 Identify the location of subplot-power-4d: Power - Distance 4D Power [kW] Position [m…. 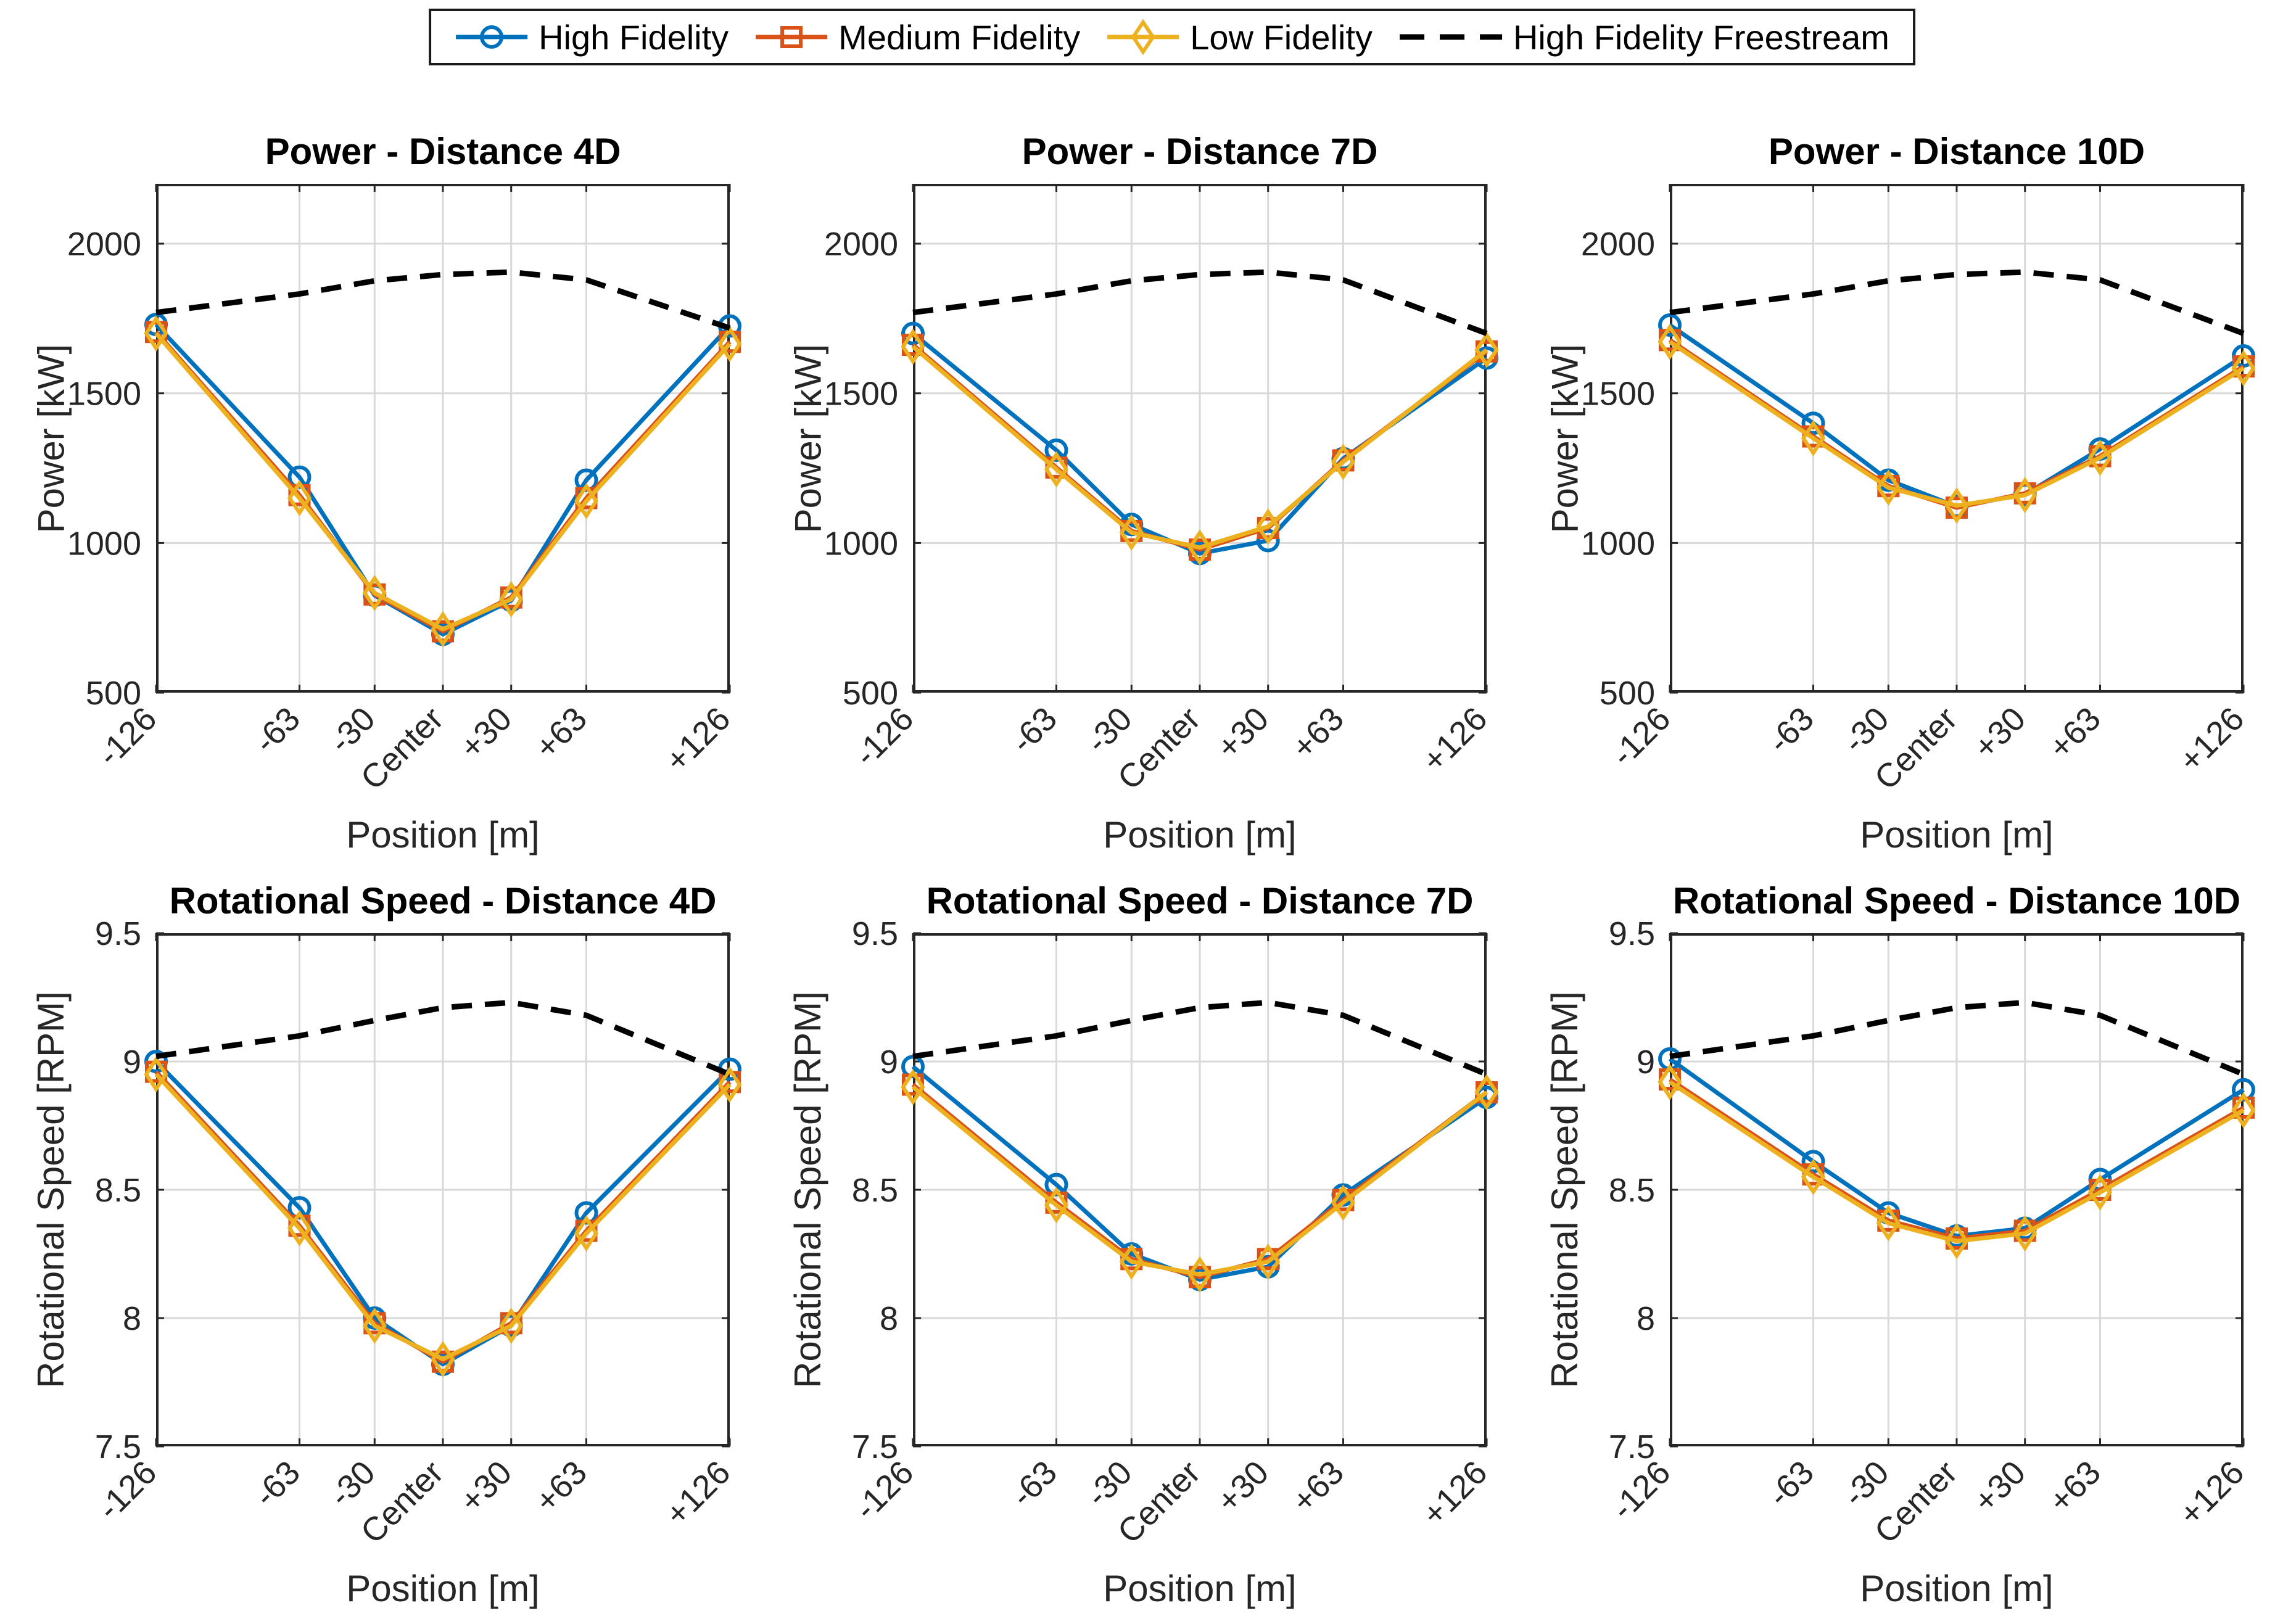
(386, 493).